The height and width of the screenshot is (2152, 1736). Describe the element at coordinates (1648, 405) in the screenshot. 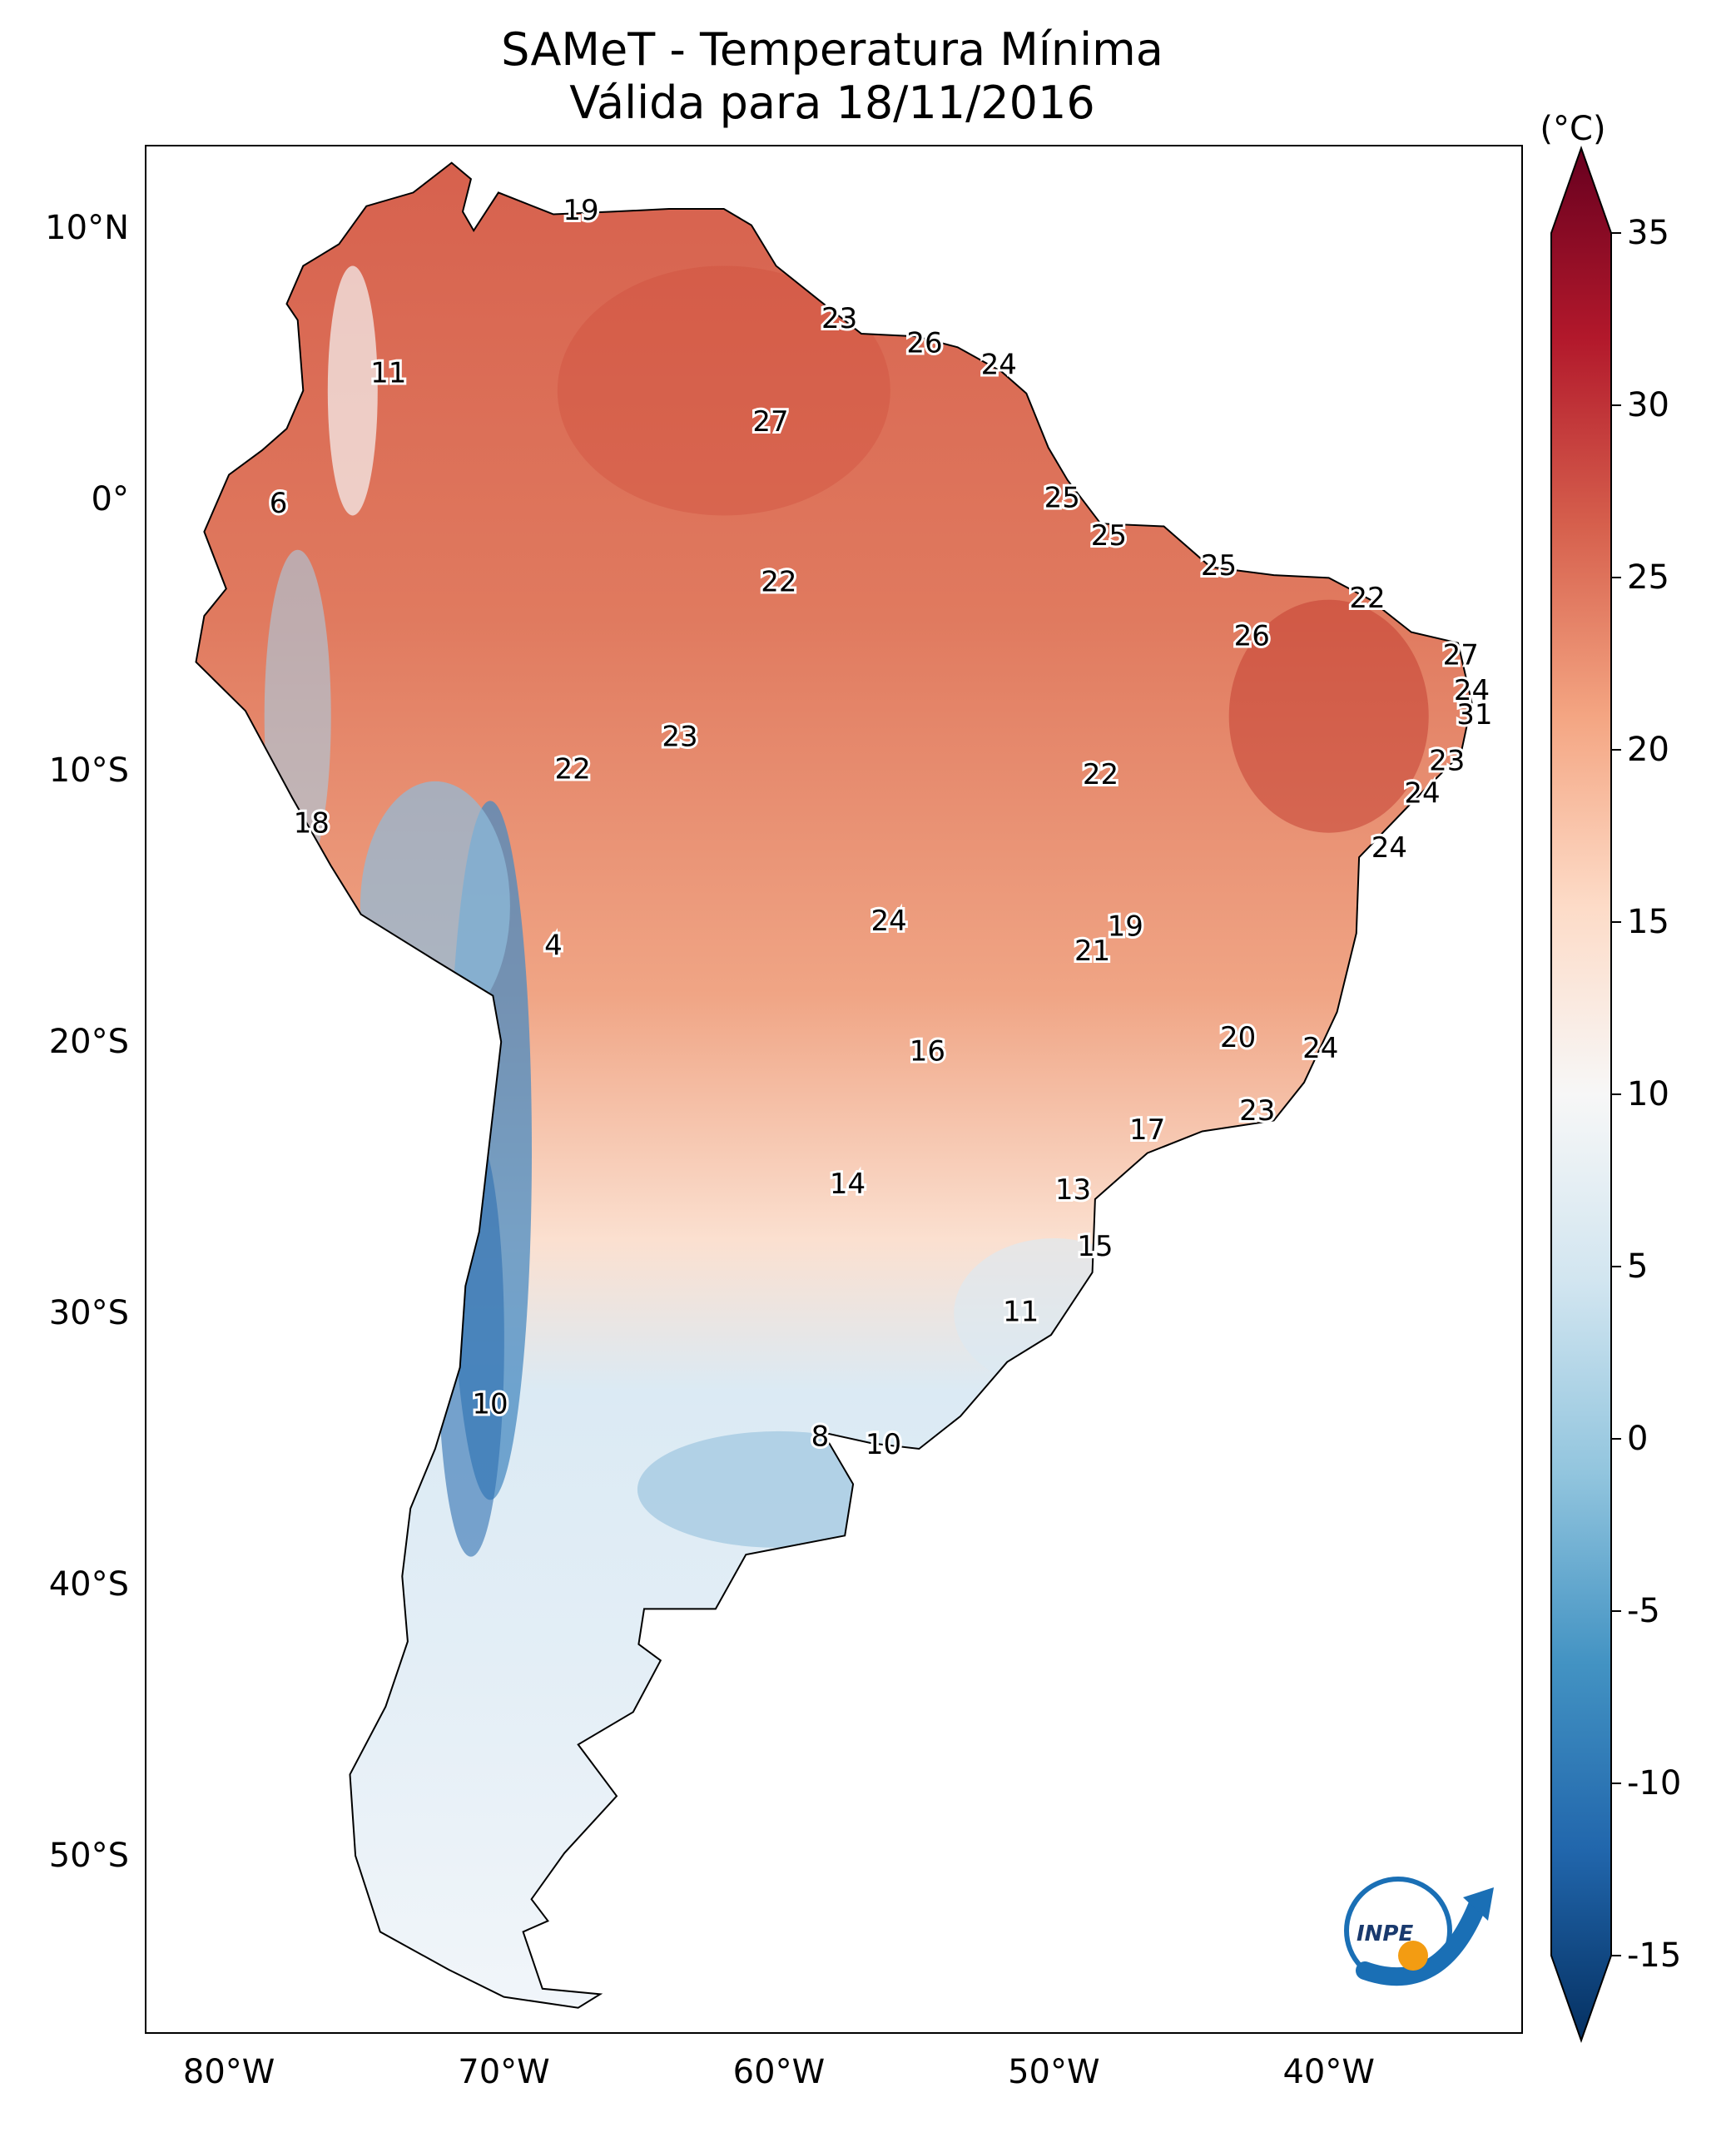

I see `colorbar-tick-label: 30` at that location.